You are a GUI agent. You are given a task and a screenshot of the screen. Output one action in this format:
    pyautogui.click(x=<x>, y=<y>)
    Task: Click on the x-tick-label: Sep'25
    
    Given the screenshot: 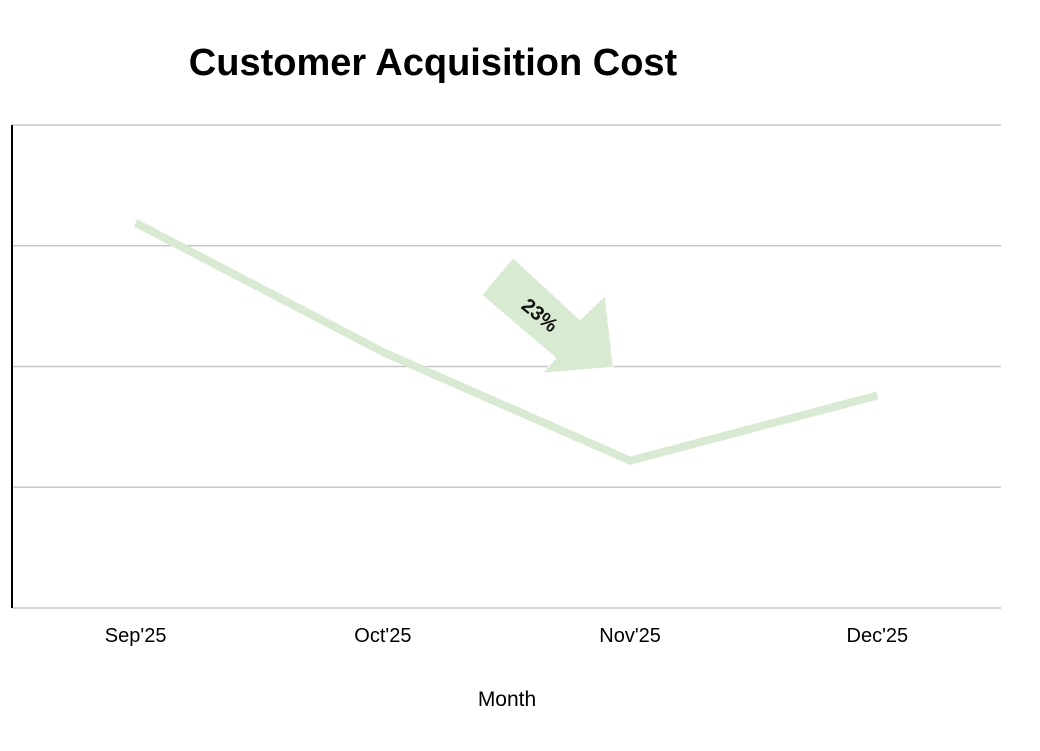 What is the action you would take?
    pyautogui.click(x=136, y=636)
    